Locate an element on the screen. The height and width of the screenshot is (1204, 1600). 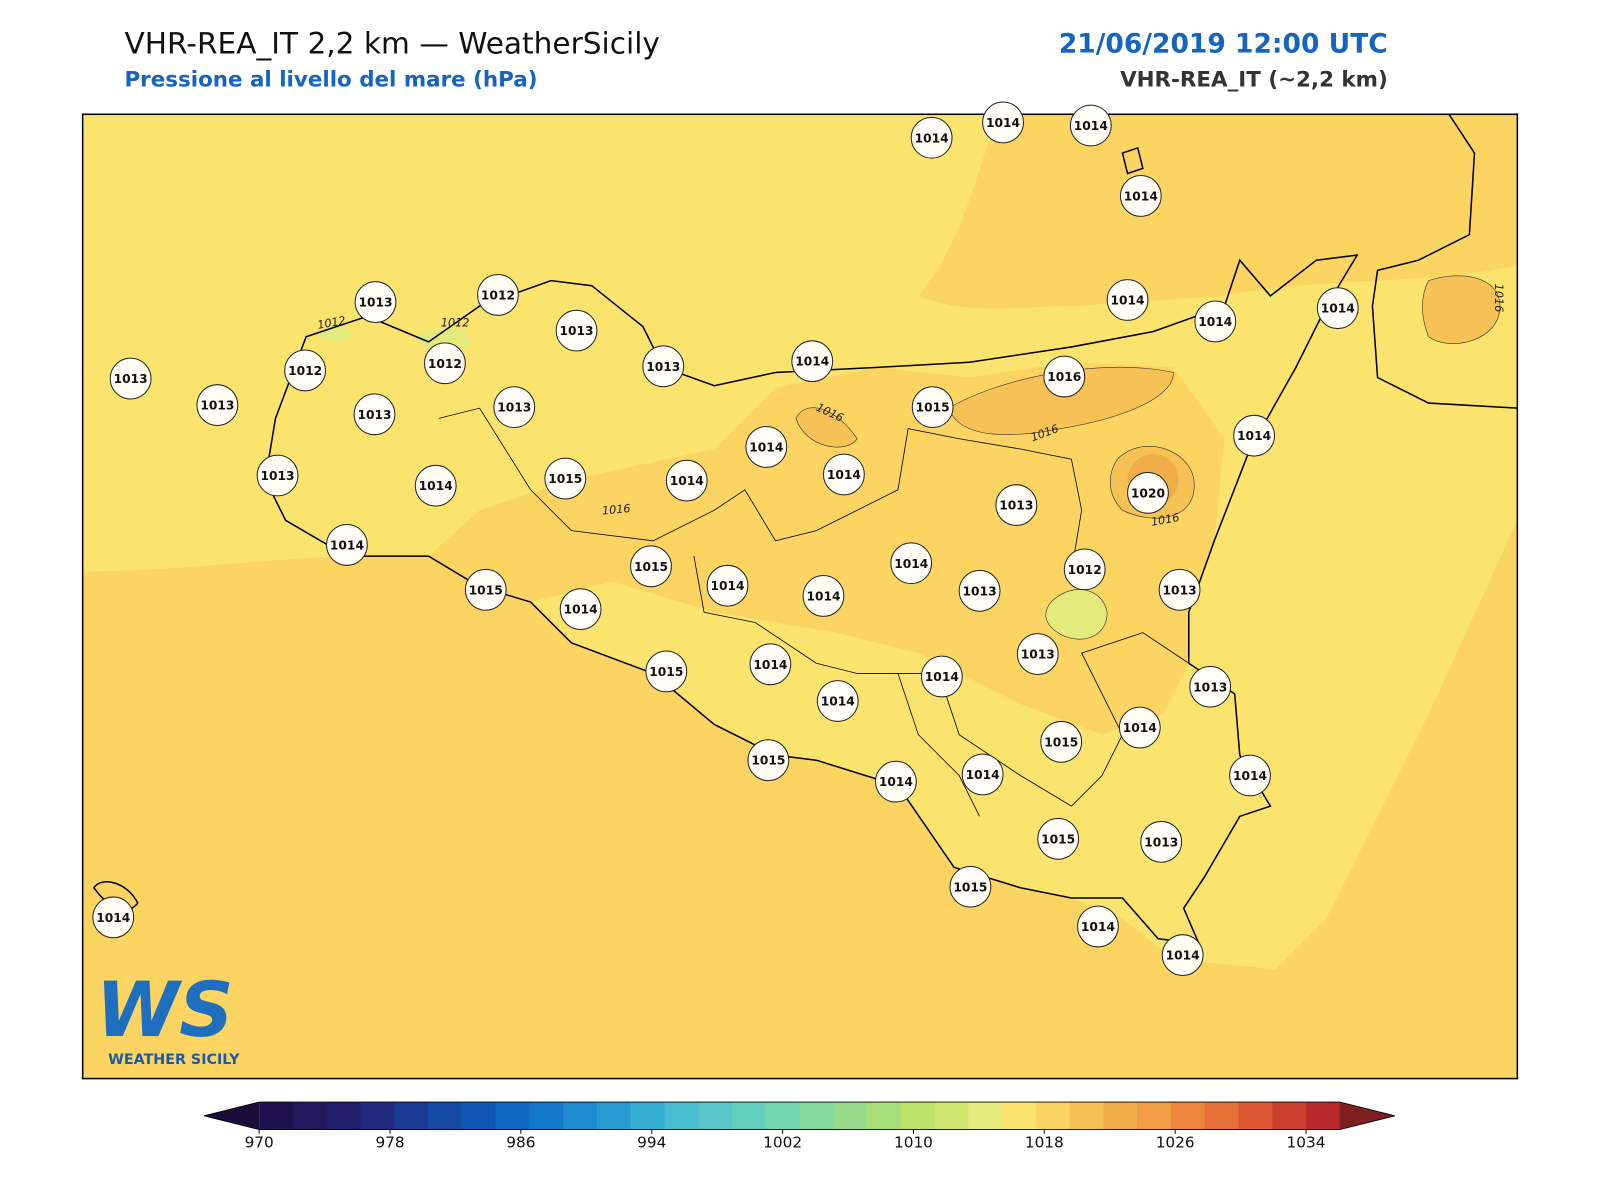
colorbar-extend-low is located at coordinates (232, 1116).